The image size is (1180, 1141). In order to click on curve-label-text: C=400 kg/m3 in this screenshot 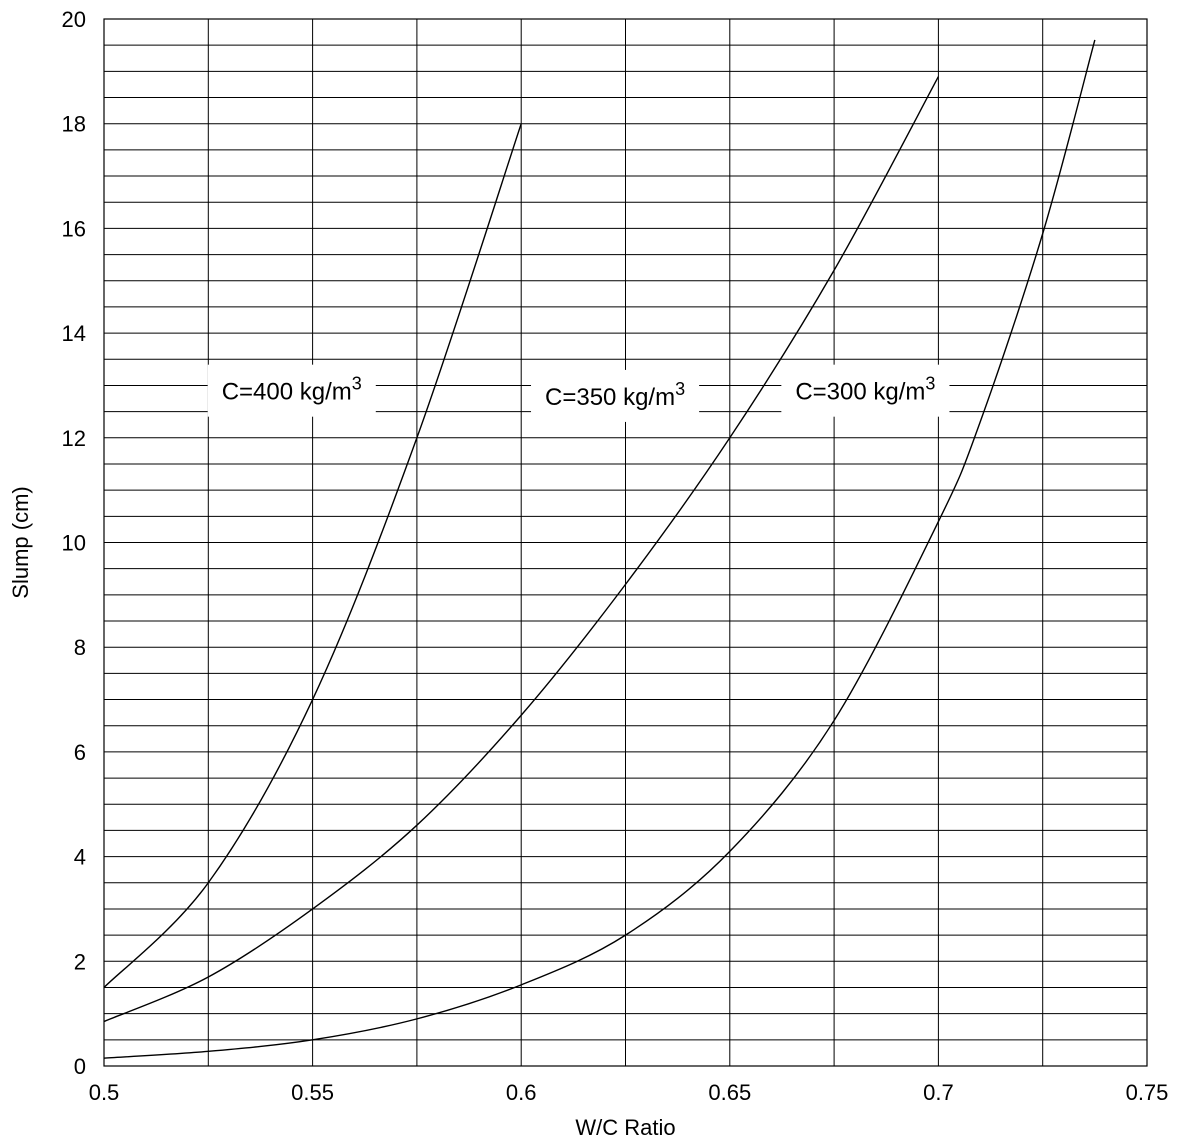, I will do `click(292, 390)`.